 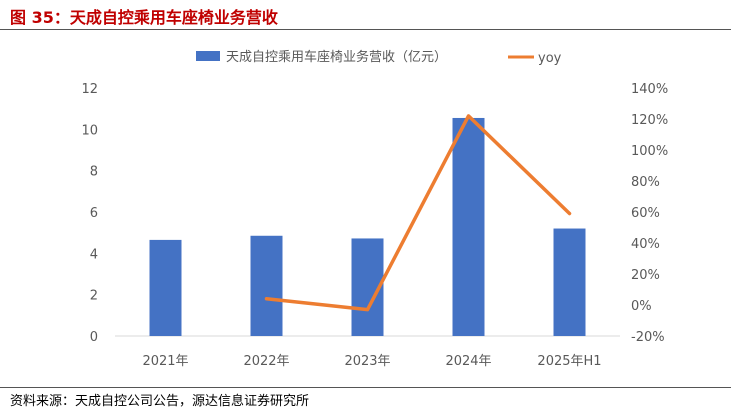 What do you see at coordinates (365, 387) in the screenshot?
I see `bottom-rule` at bounding box center [365, 387].